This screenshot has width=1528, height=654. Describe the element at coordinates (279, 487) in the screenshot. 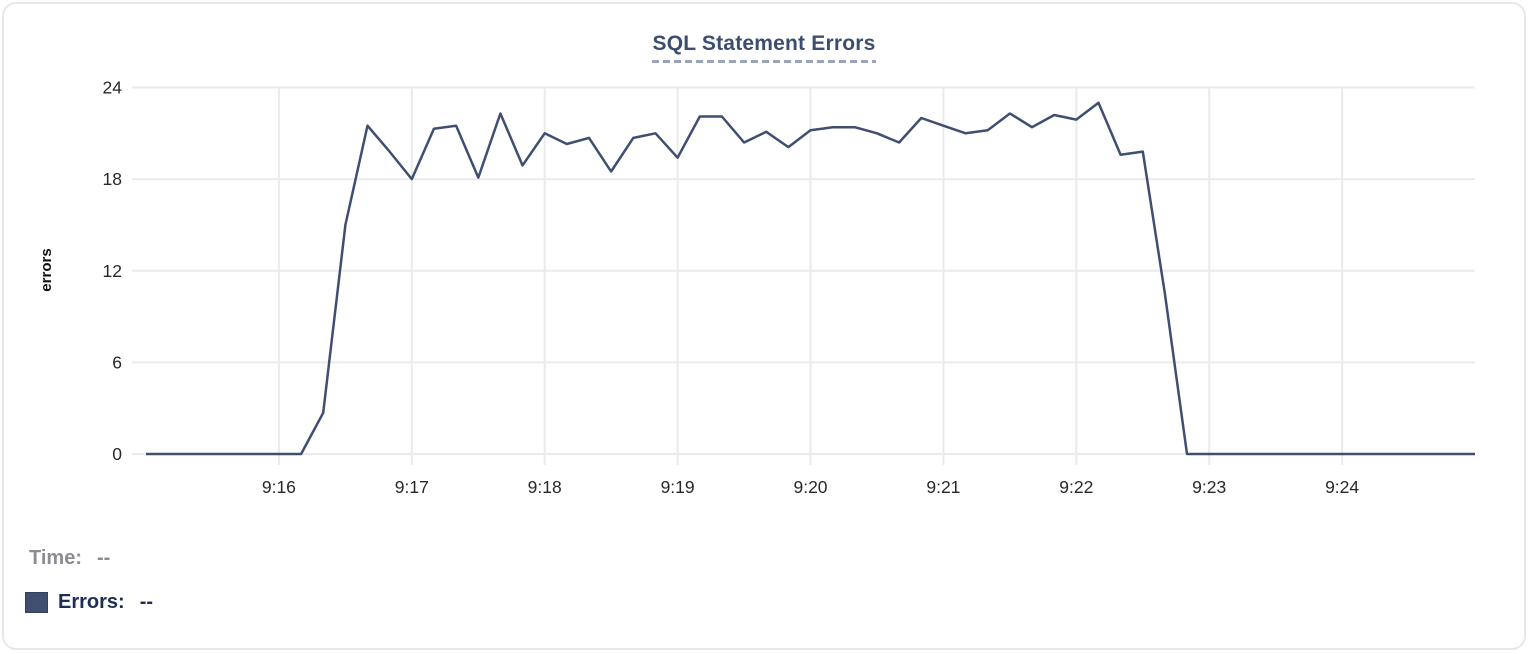

I see `x-tick-label: 9:16` at that location.